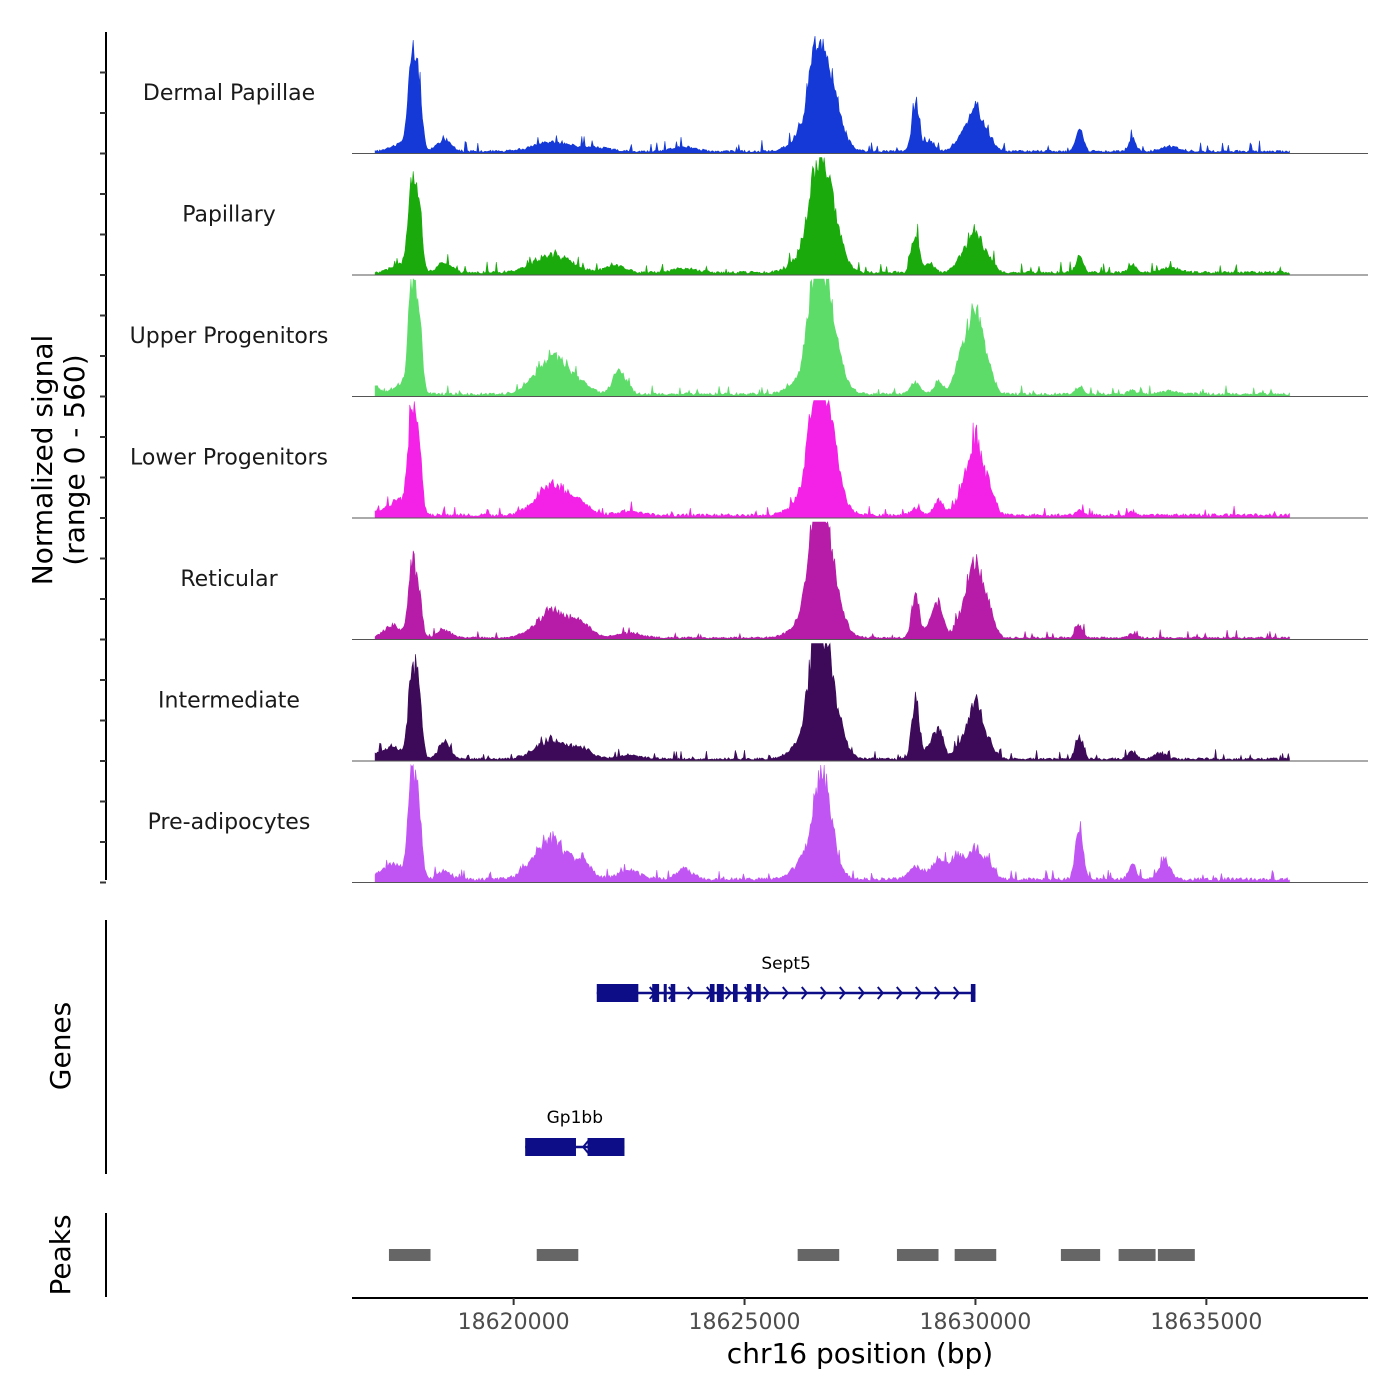 This screenshot has height=1400, width=1400. I want to click on track-label: Reticular, so click(229, 579).